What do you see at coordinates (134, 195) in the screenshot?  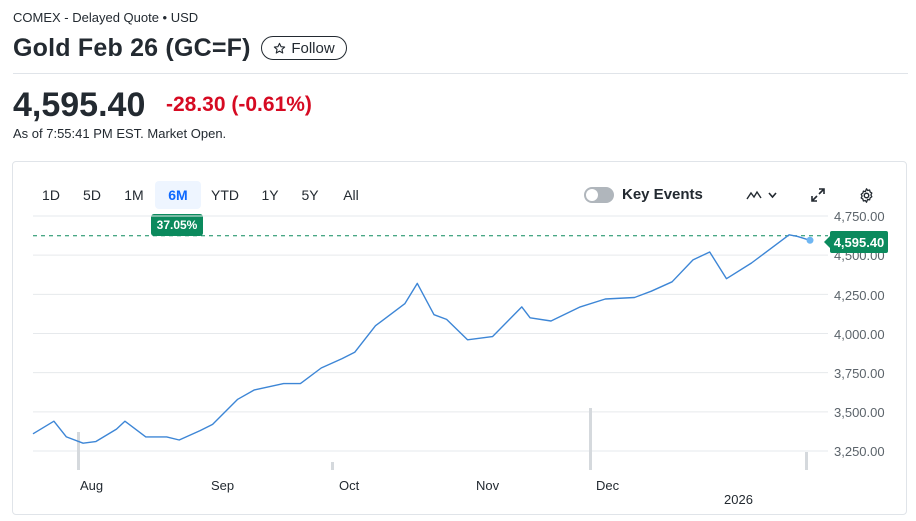 I see `range-1m: 1M` at bounding box center [134, 195].